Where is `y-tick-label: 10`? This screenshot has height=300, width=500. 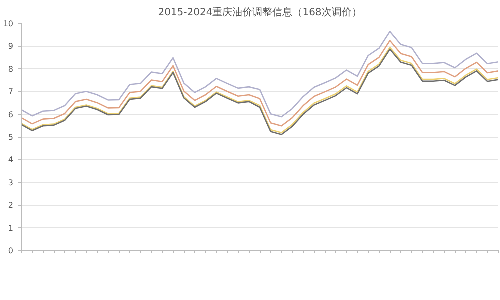
y-tick-label: 10 is located at coordinates (8, 24).